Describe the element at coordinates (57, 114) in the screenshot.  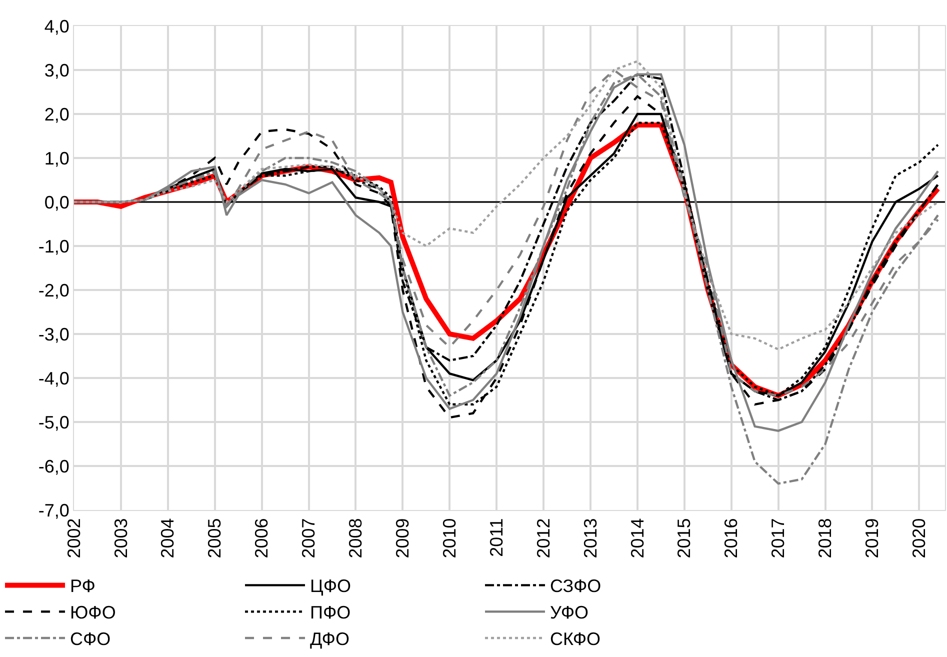
I see `y-tick-label: 2,0` at that location.